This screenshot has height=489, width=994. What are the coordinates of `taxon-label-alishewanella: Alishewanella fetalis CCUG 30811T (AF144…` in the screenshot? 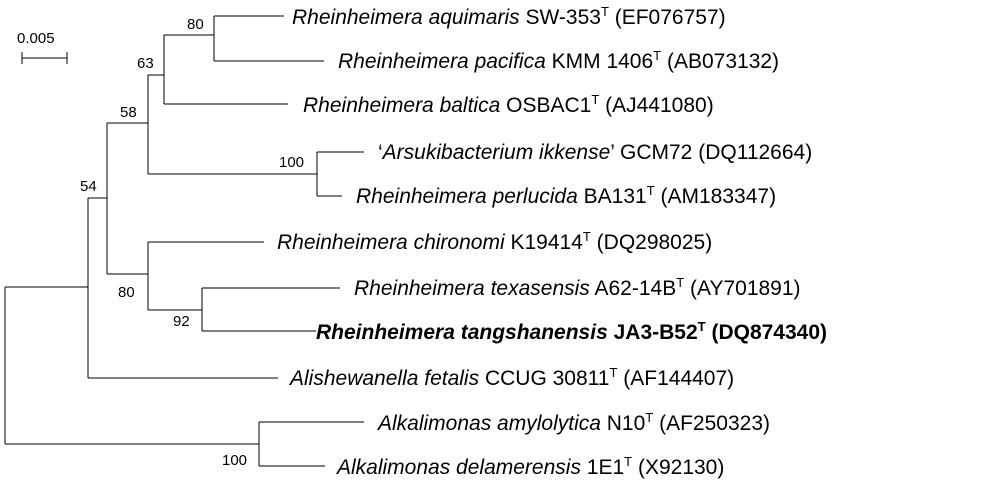 It's located at (511, 377).